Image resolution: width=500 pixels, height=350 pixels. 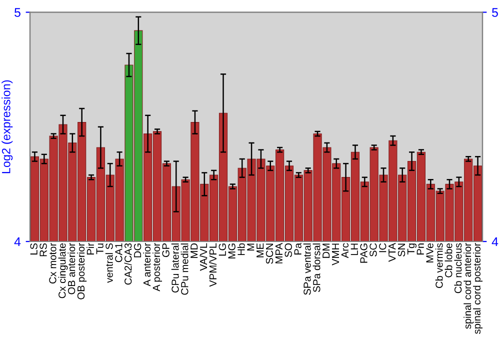 I want to click on x-tick-label: VMH, so click(x=335, y=255).